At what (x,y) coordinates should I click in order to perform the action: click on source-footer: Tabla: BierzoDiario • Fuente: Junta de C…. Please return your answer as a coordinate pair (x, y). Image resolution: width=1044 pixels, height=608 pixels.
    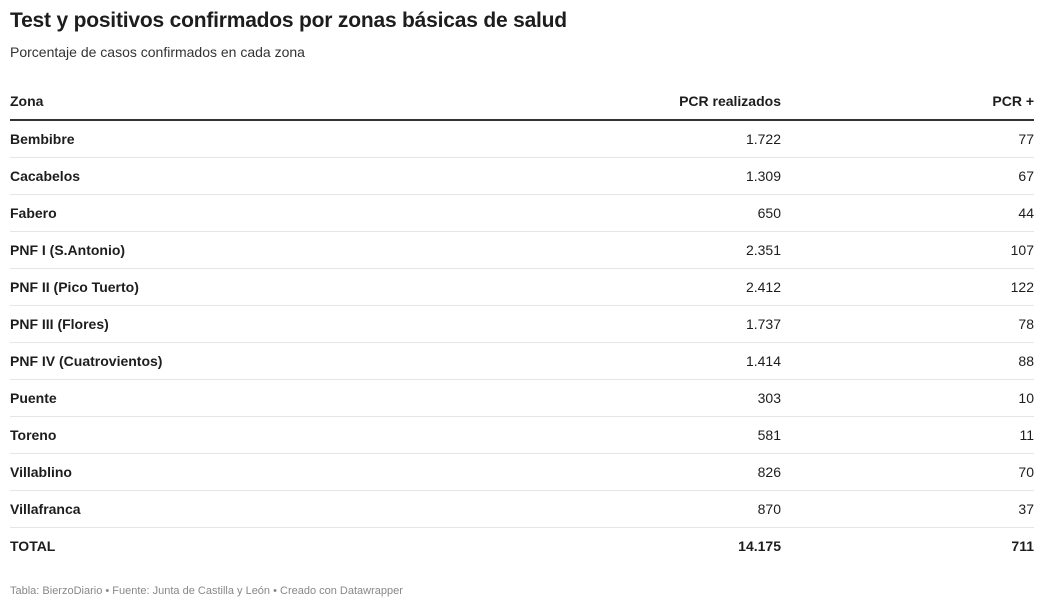
    Looking at the image, I should click on (206, 591).